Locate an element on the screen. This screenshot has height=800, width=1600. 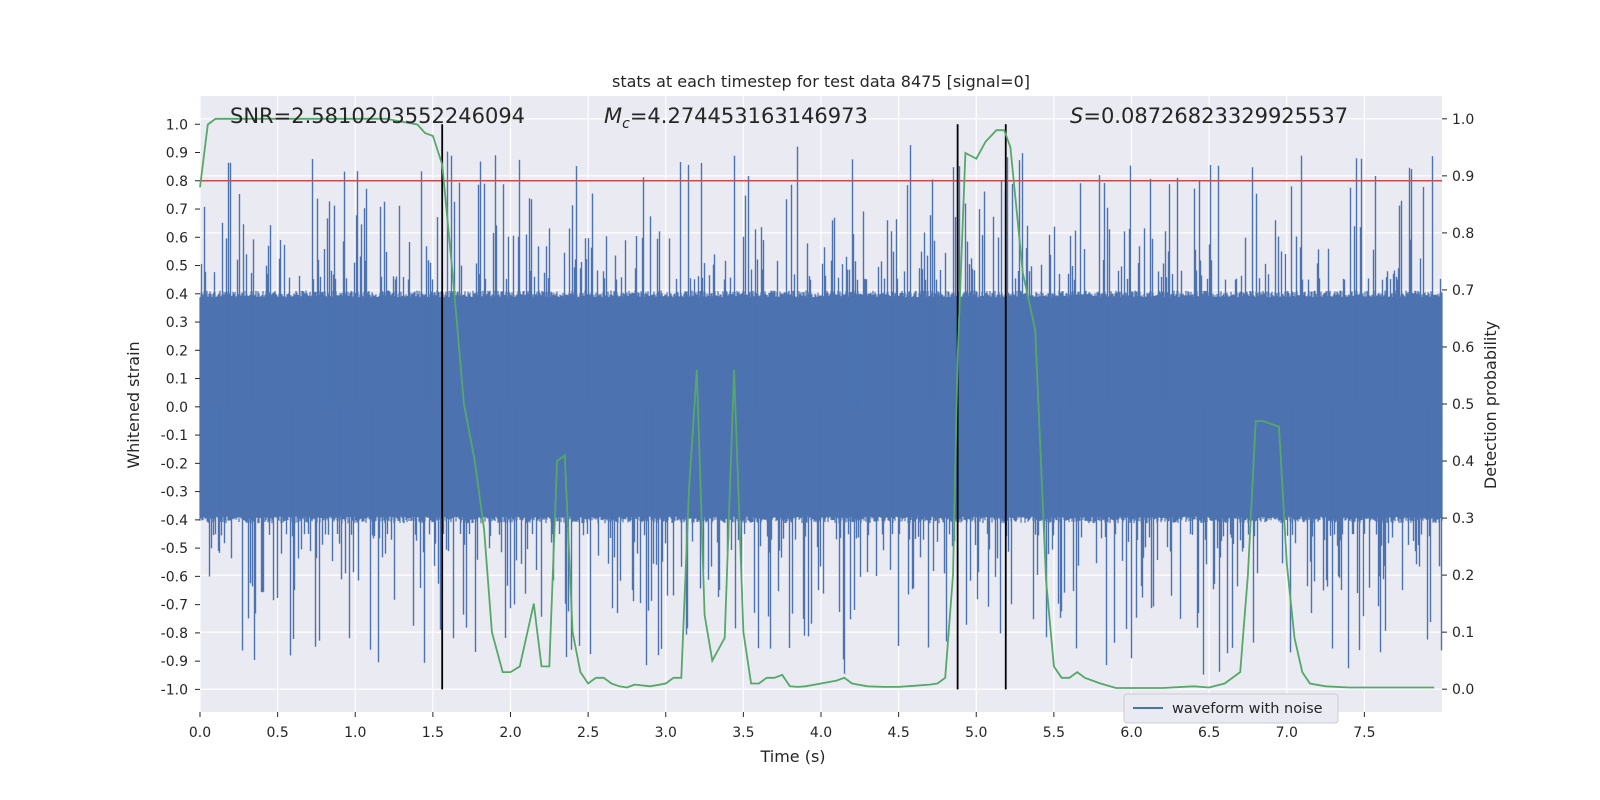
x-tick-label: 4.0 is located at coordinates (821, 733).